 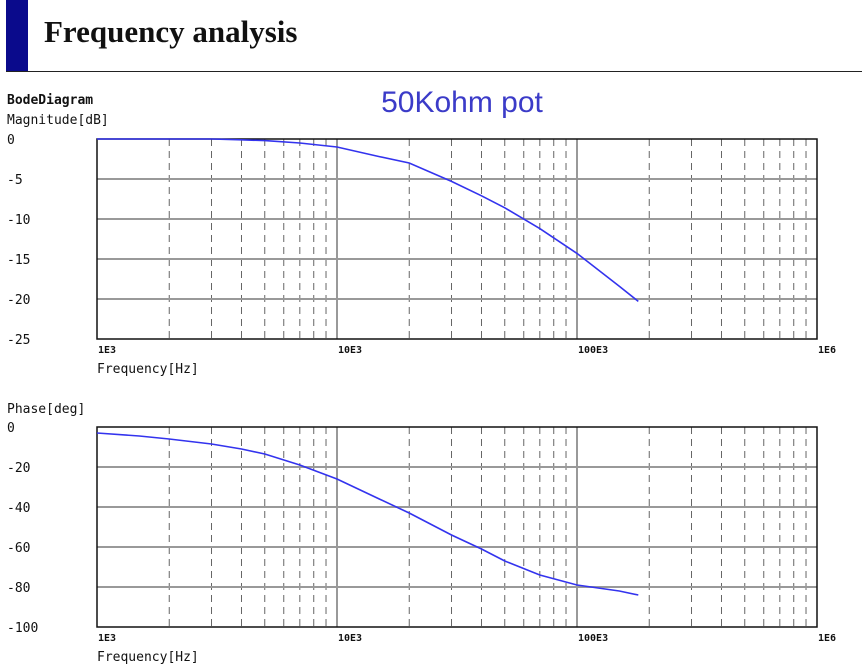 What do you see at coordinates (462, 102) in the screenshot?
I see `chart-annotation: 50Kohm pot` at bounding box center [462, 102].